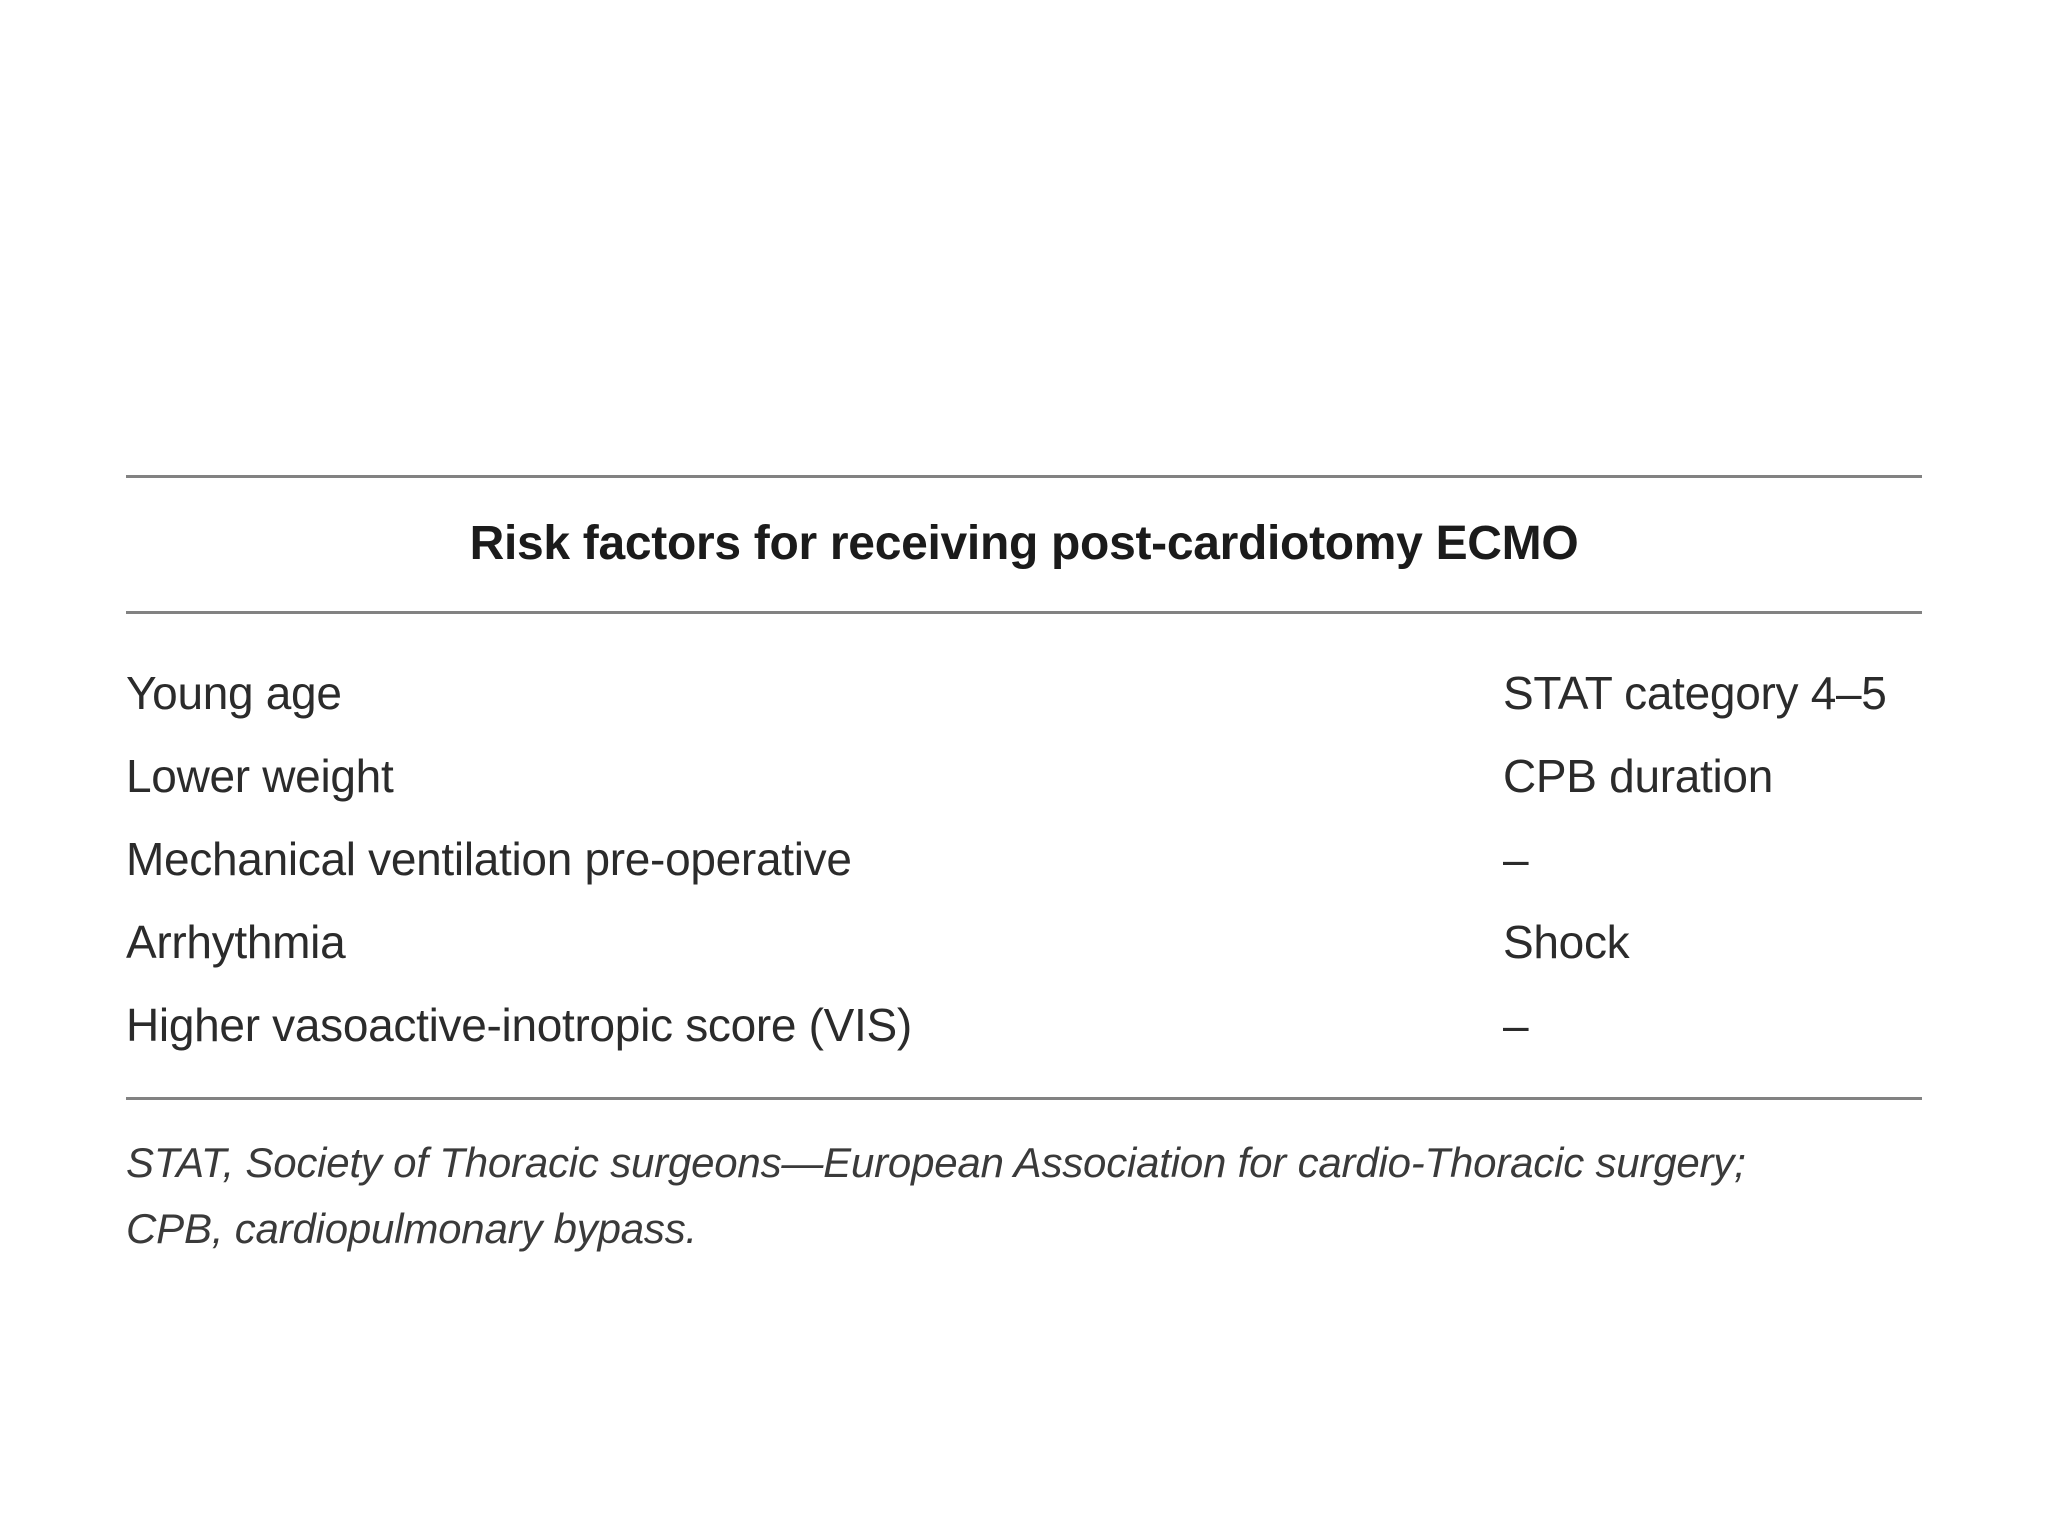 The width and height of the screenshot is (2048, 1536). What do you see at coordinates (519, 1025) in the screenshot?
I see `row-label: Higher vasoactive-inotropic score (VIS)` at bounding box center [519, 1025].